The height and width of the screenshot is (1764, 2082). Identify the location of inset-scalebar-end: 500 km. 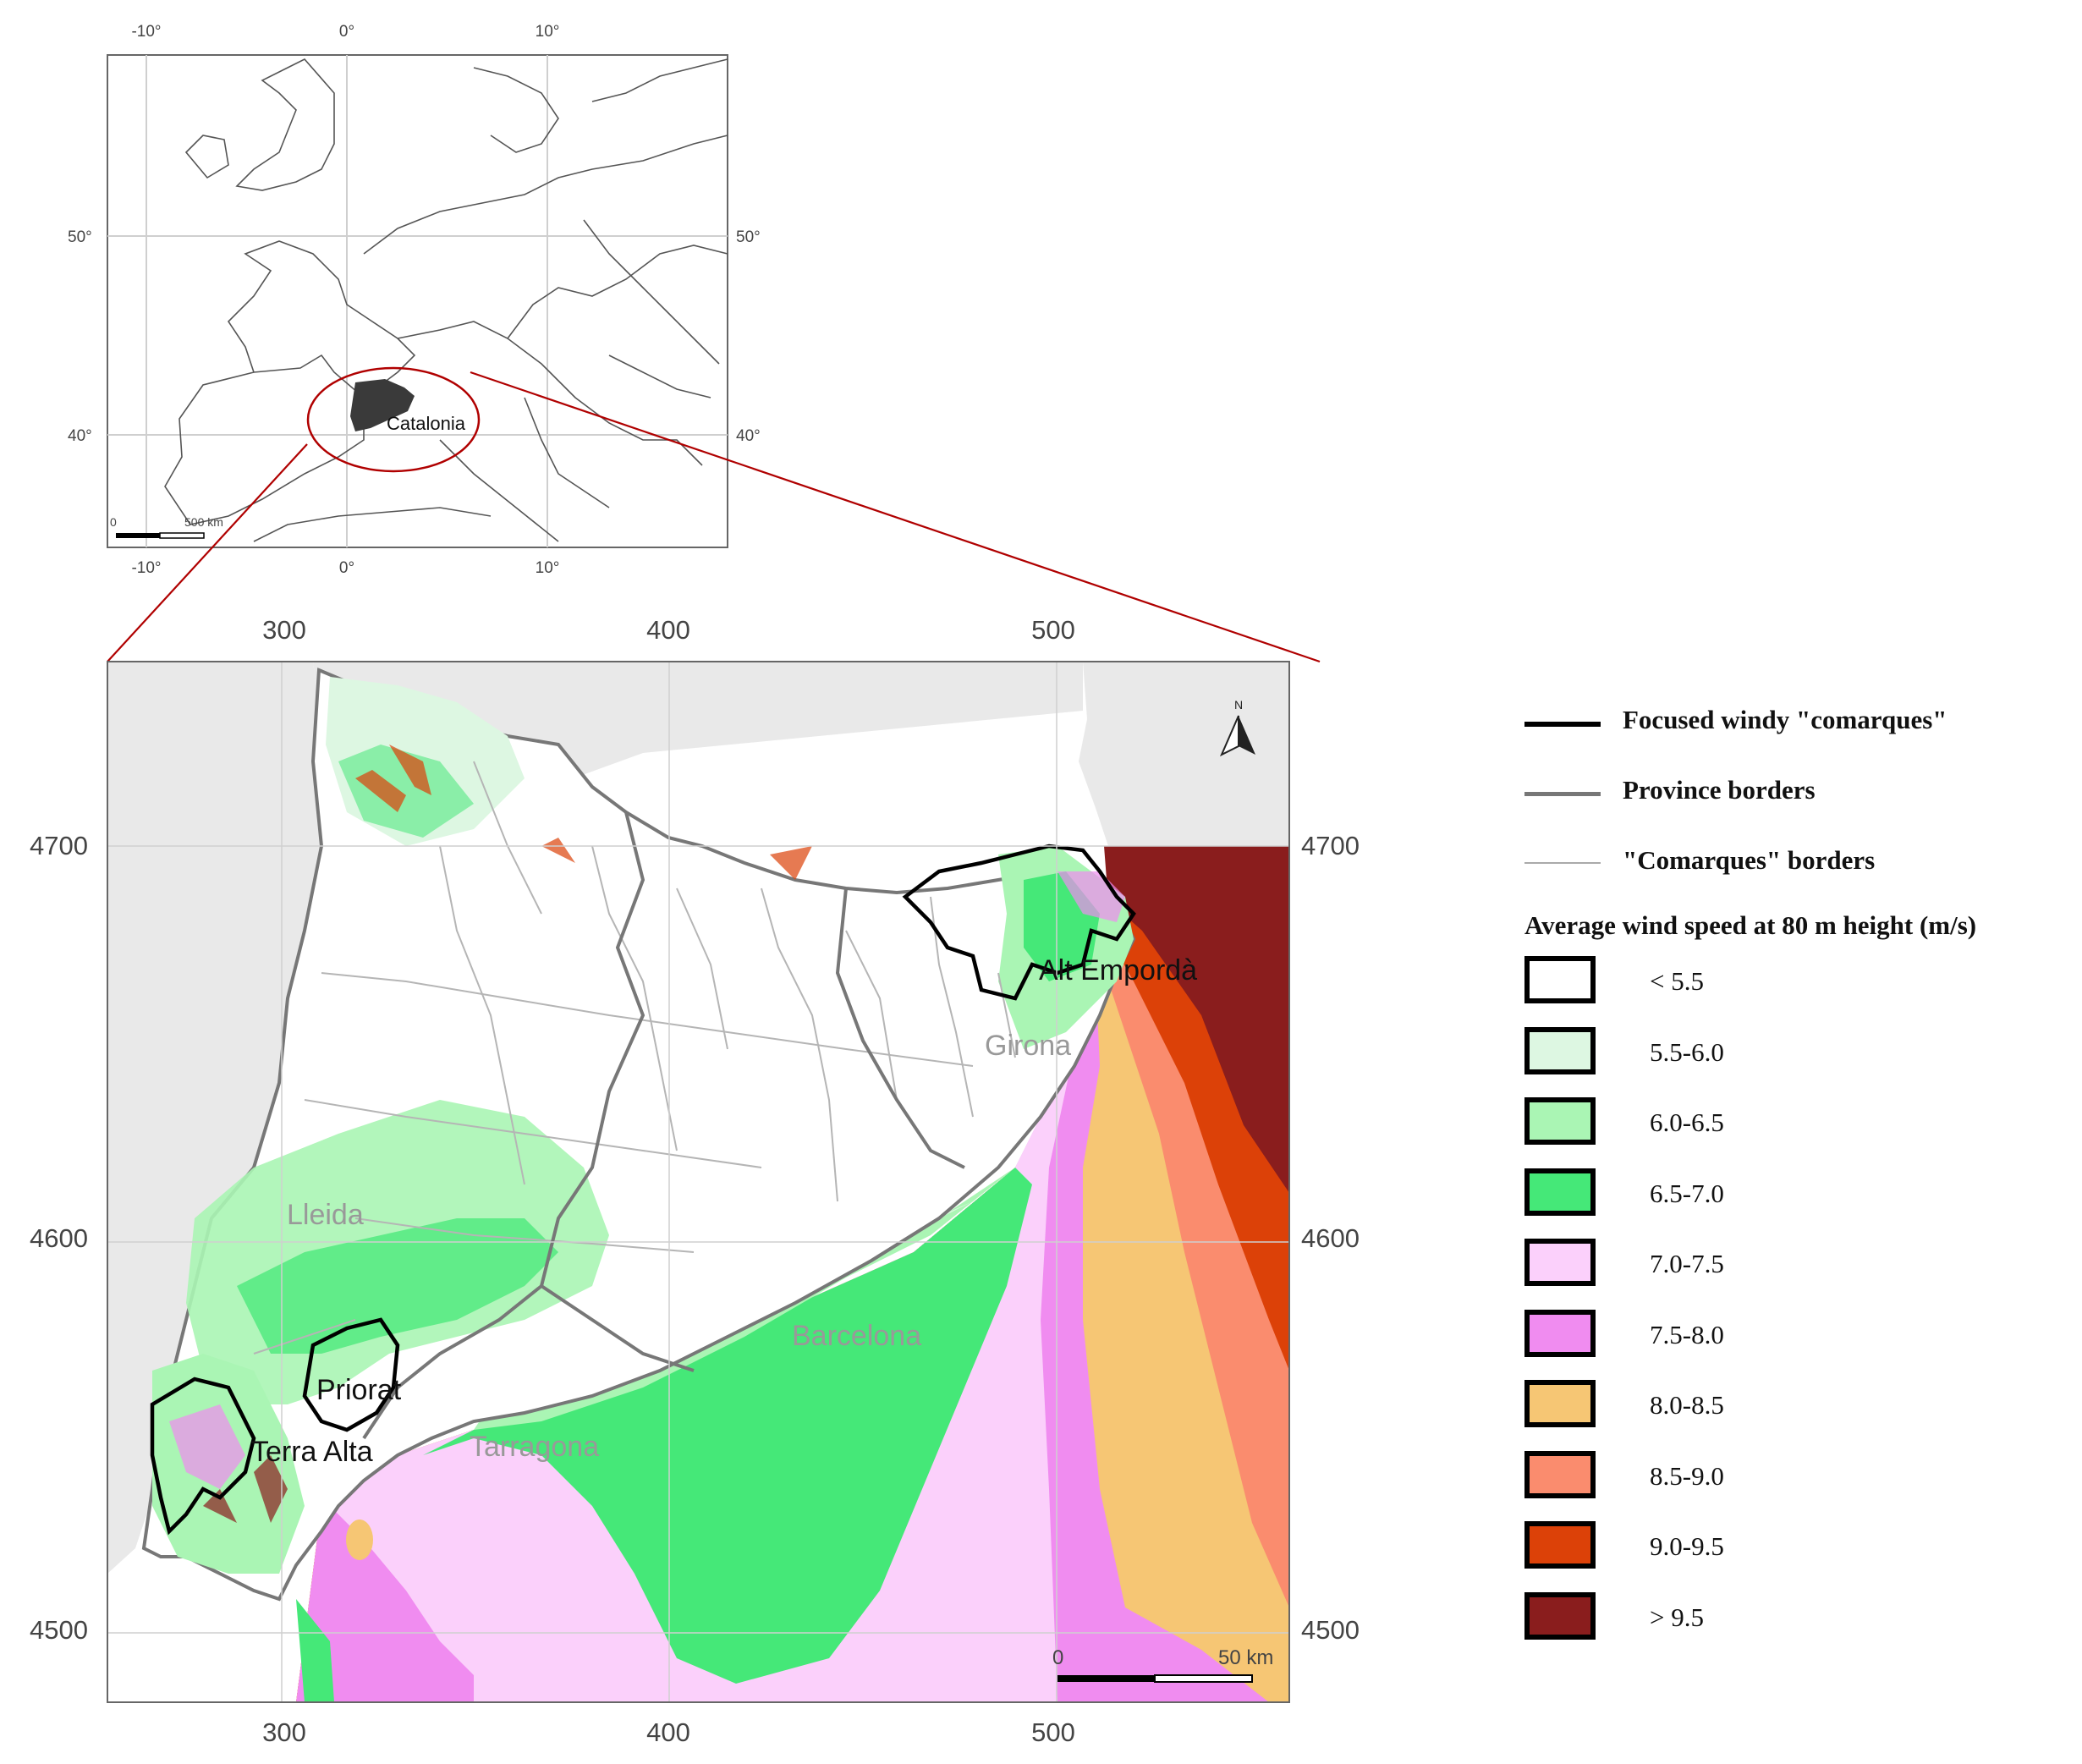
(203, 522).